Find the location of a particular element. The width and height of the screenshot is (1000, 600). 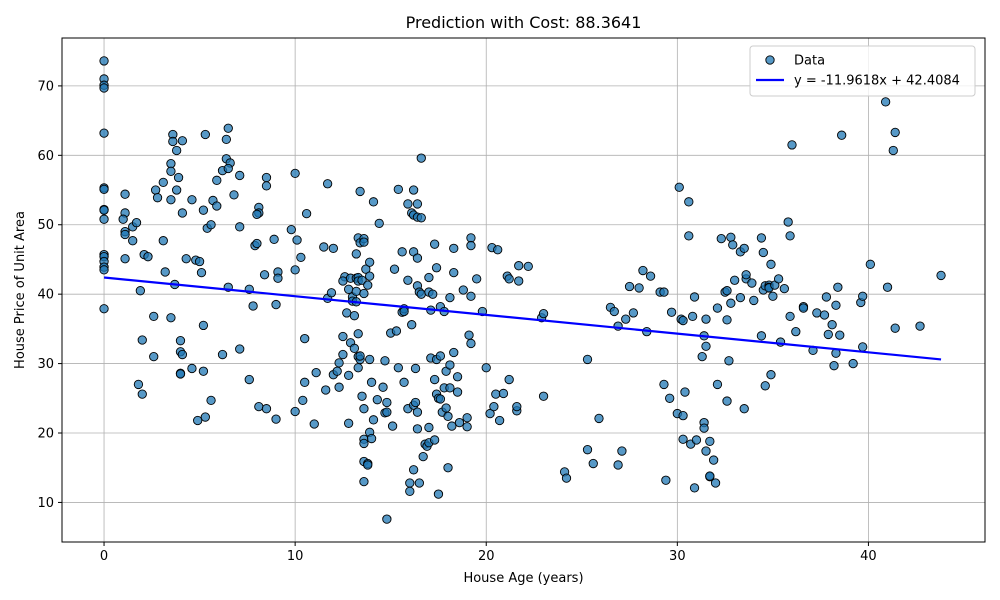

y-tick-label: 30 is located at coordinates (45, 364).